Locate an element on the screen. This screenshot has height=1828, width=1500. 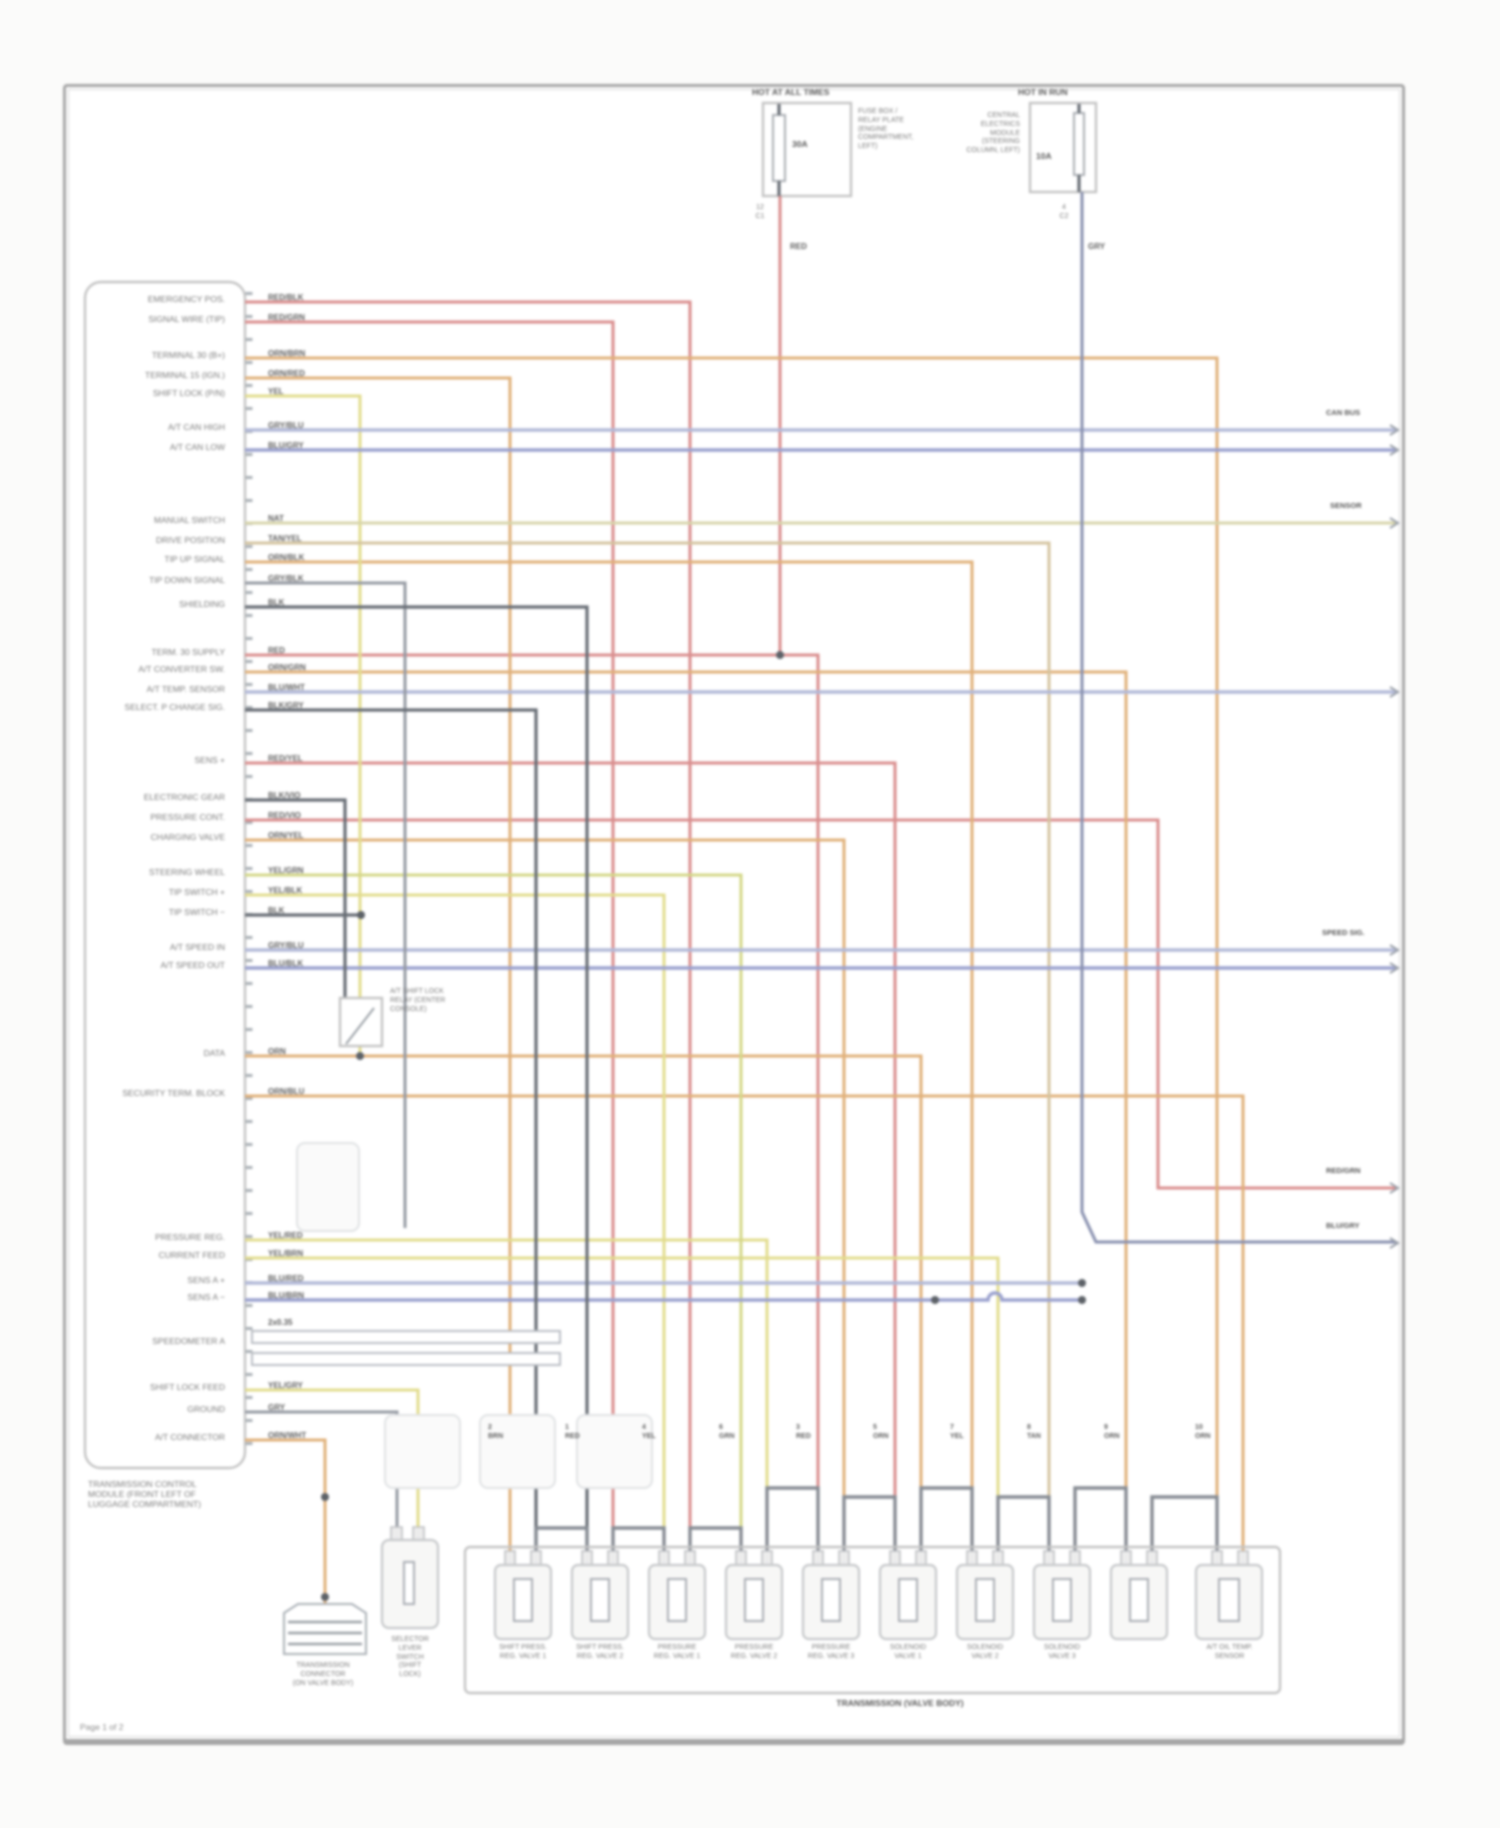
pin-label: TIP DOWN SIGNAL is located at coordinates (187, 580).